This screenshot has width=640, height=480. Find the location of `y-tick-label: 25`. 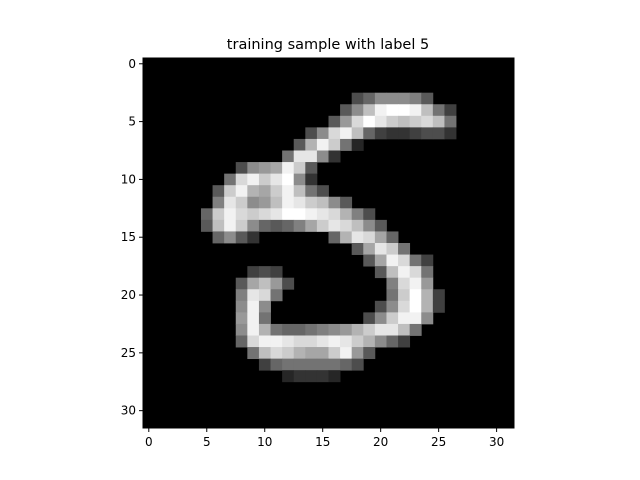

y-tick-label: 25 is located at coordinates (128, 353).